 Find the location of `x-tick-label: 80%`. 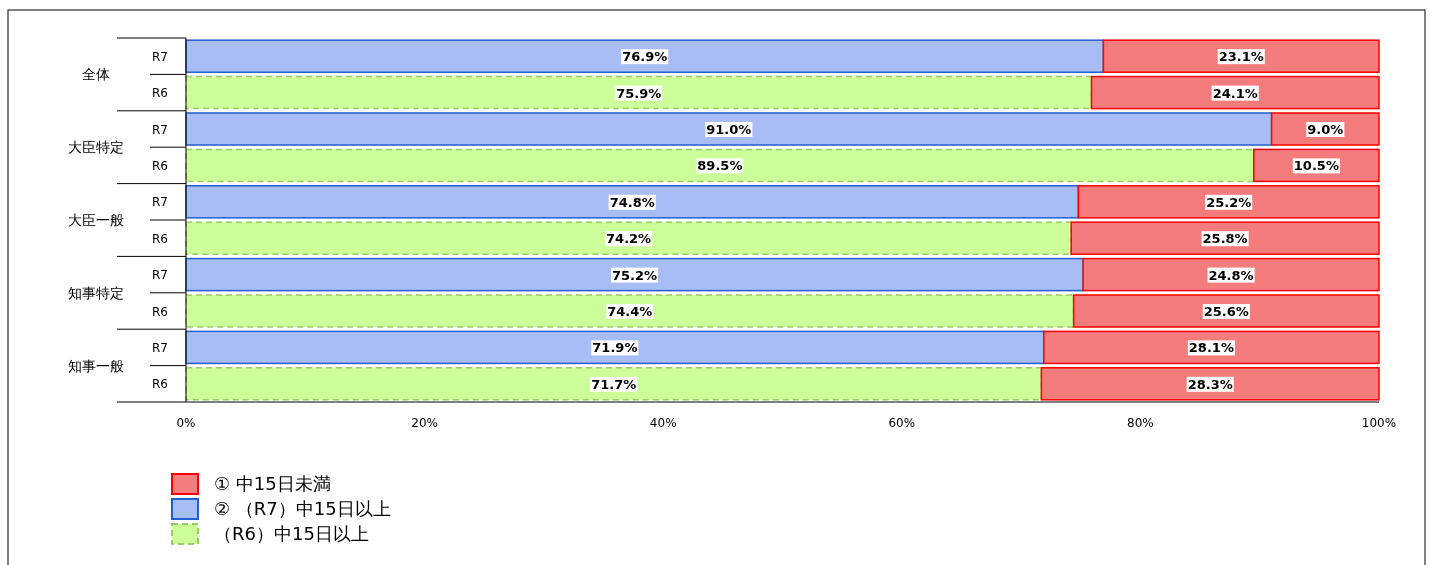

x-tick-label: 80% is located at coordinates (1140, 423).